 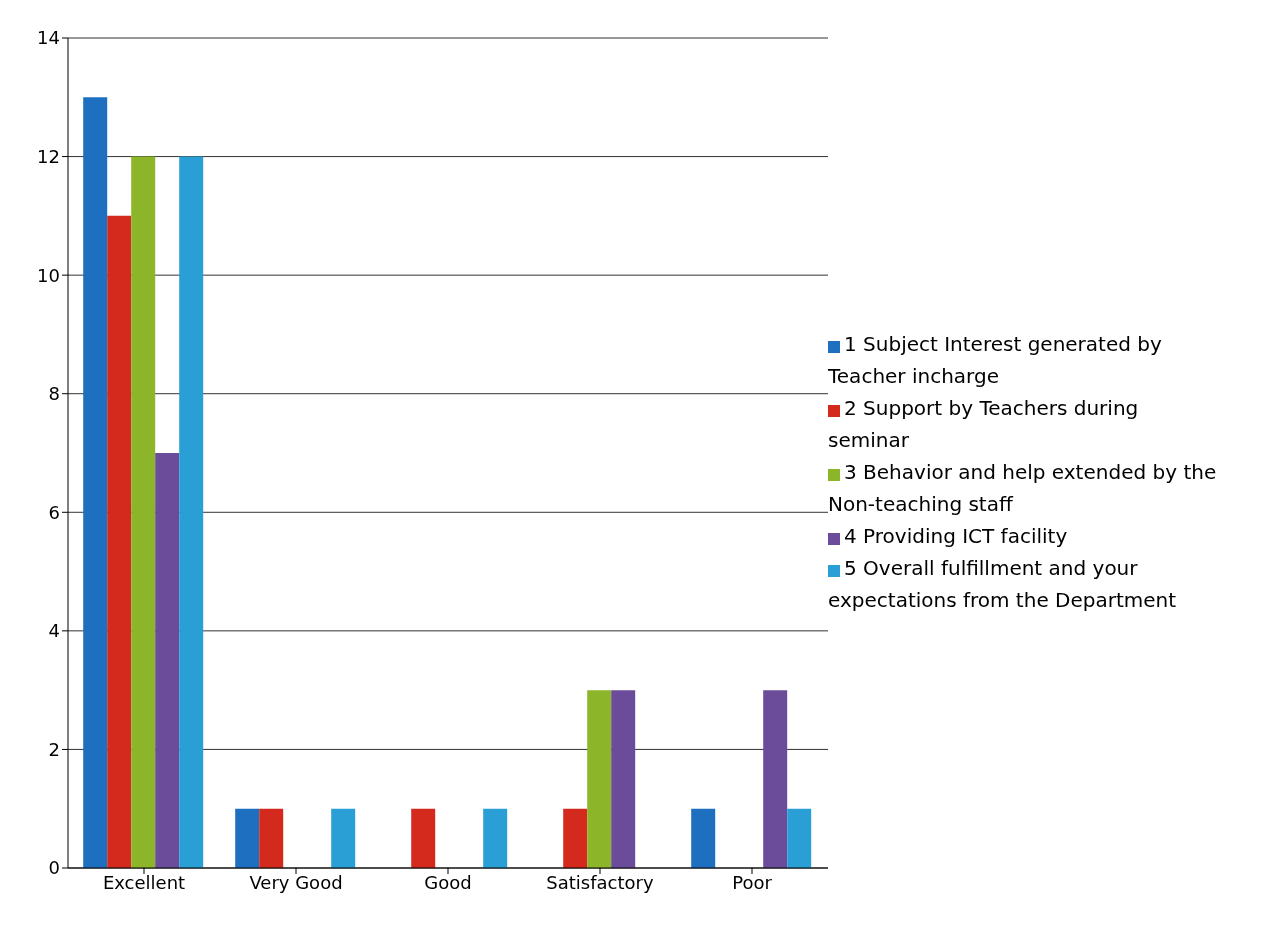 What do you see at coordinates (752, 882) in the screenshot?
I see `x-tick-label: Poor` at bounding box center [752, 882].